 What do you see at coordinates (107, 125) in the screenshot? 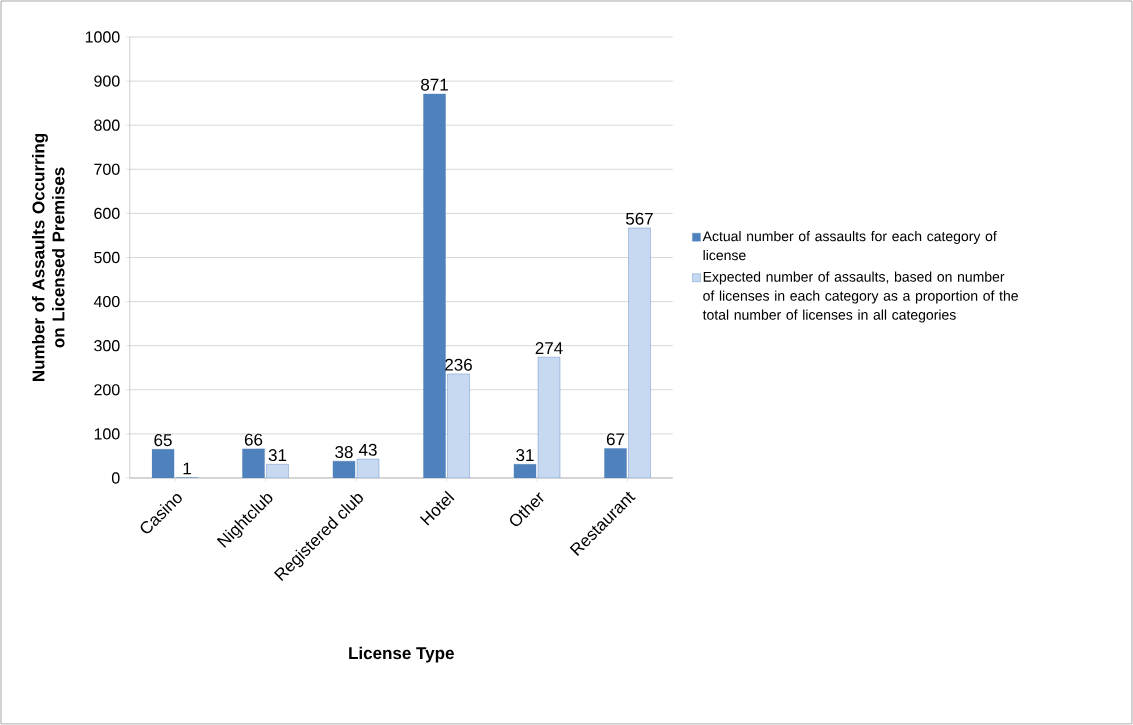
I see `y-tick-label: 800` at bounding box center [107, 125].